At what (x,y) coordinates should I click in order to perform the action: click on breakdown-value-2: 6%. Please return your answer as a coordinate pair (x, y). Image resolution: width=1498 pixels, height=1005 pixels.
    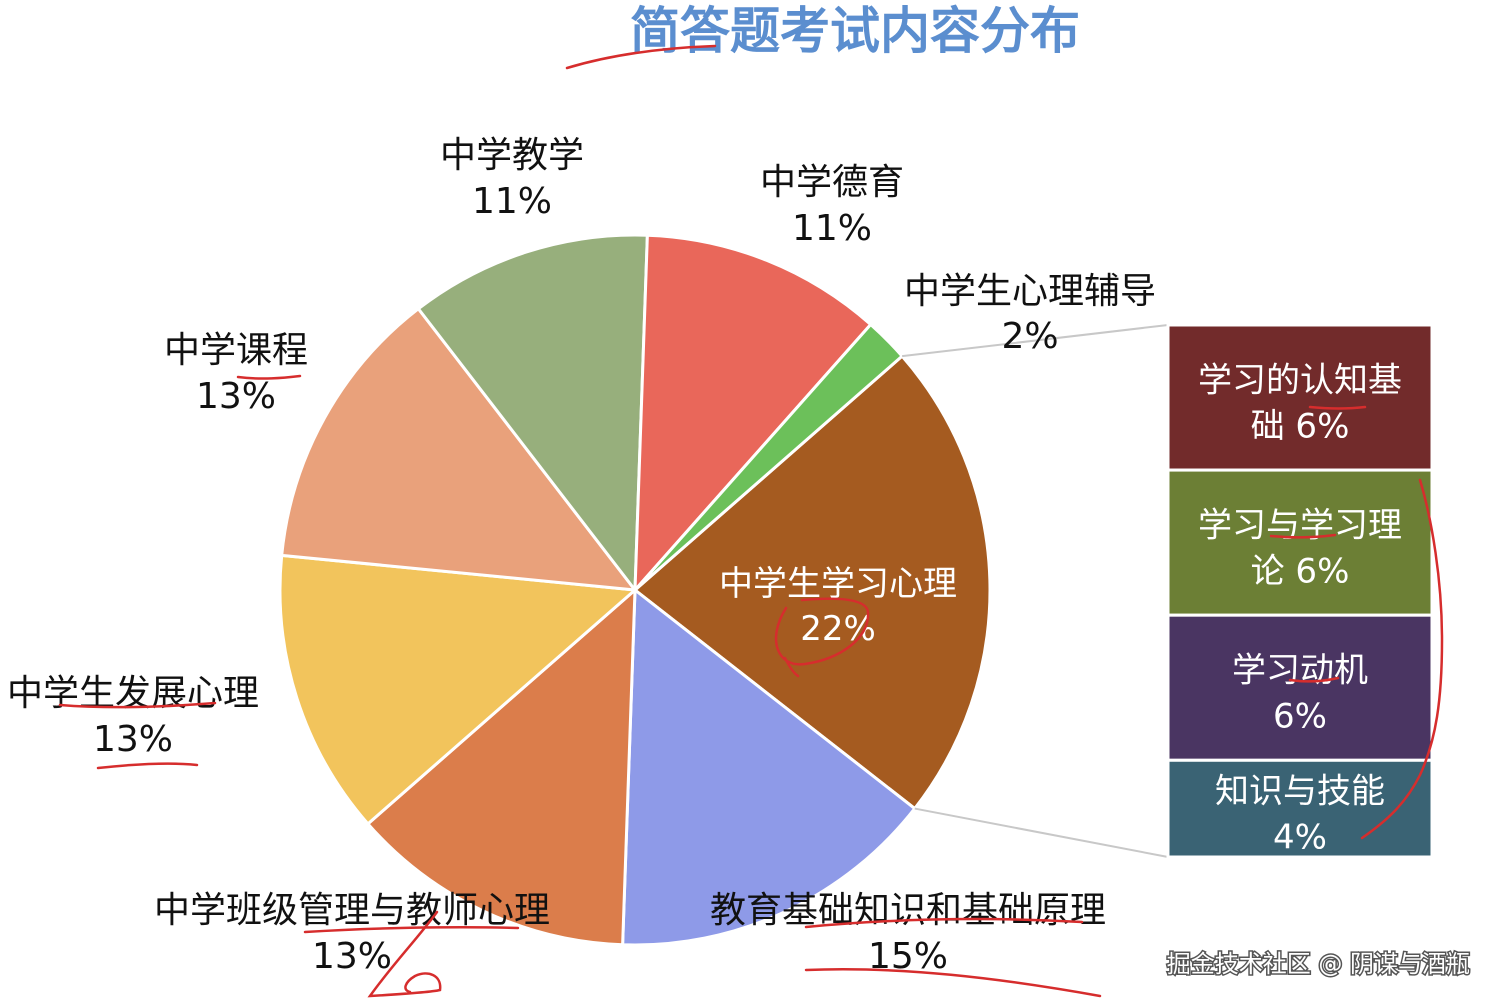
    Looking at the image, I should click on (1300, 717).